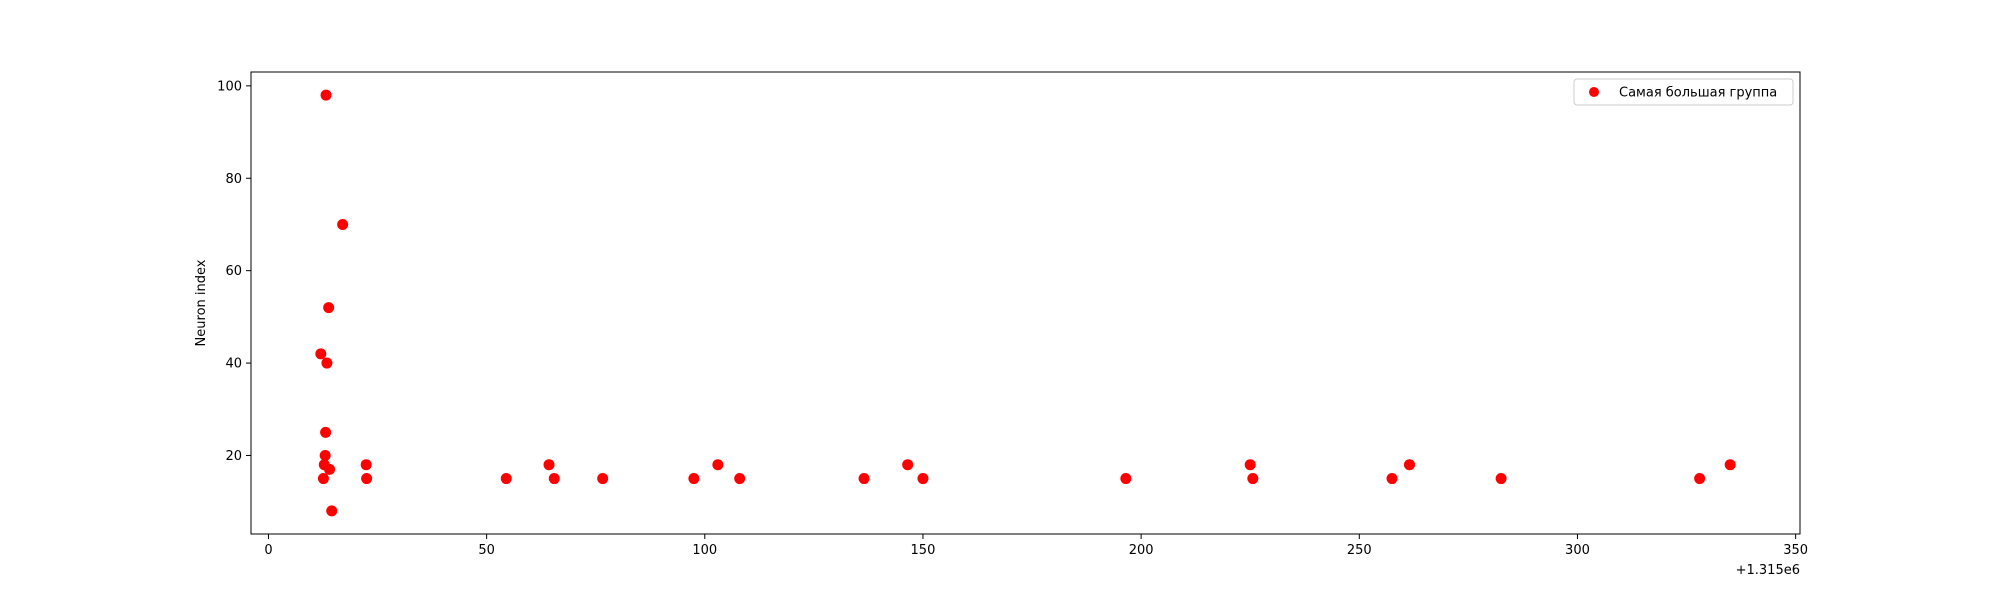  I want to click on legend: Самая большая группа, so click(1683, 92).